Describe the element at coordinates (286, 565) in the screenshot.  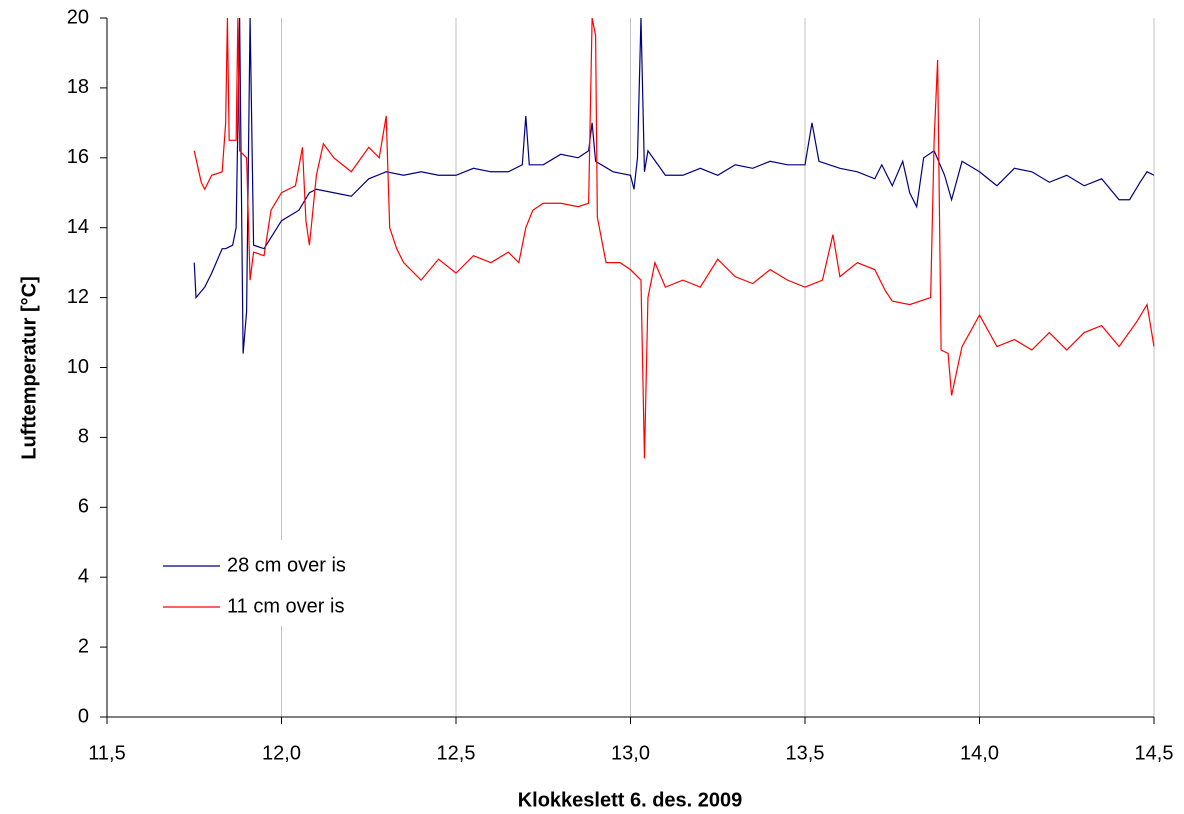
I see `legend-label: 28 cm over is` at that location.